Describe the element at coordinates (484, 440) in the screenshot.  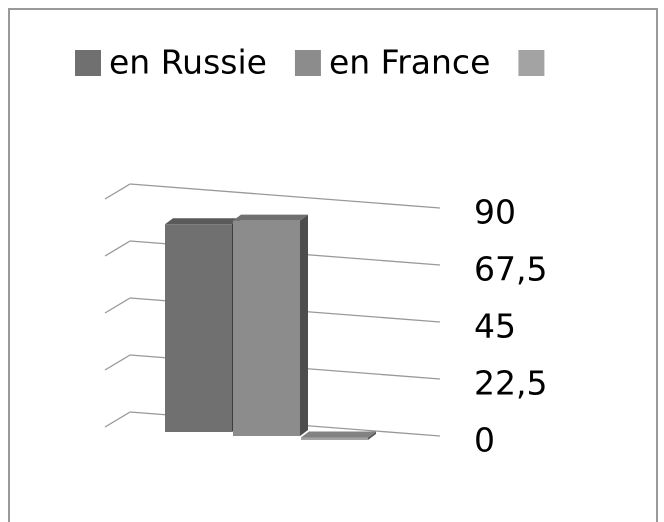
I see `y-tick-label: 0` at that location.